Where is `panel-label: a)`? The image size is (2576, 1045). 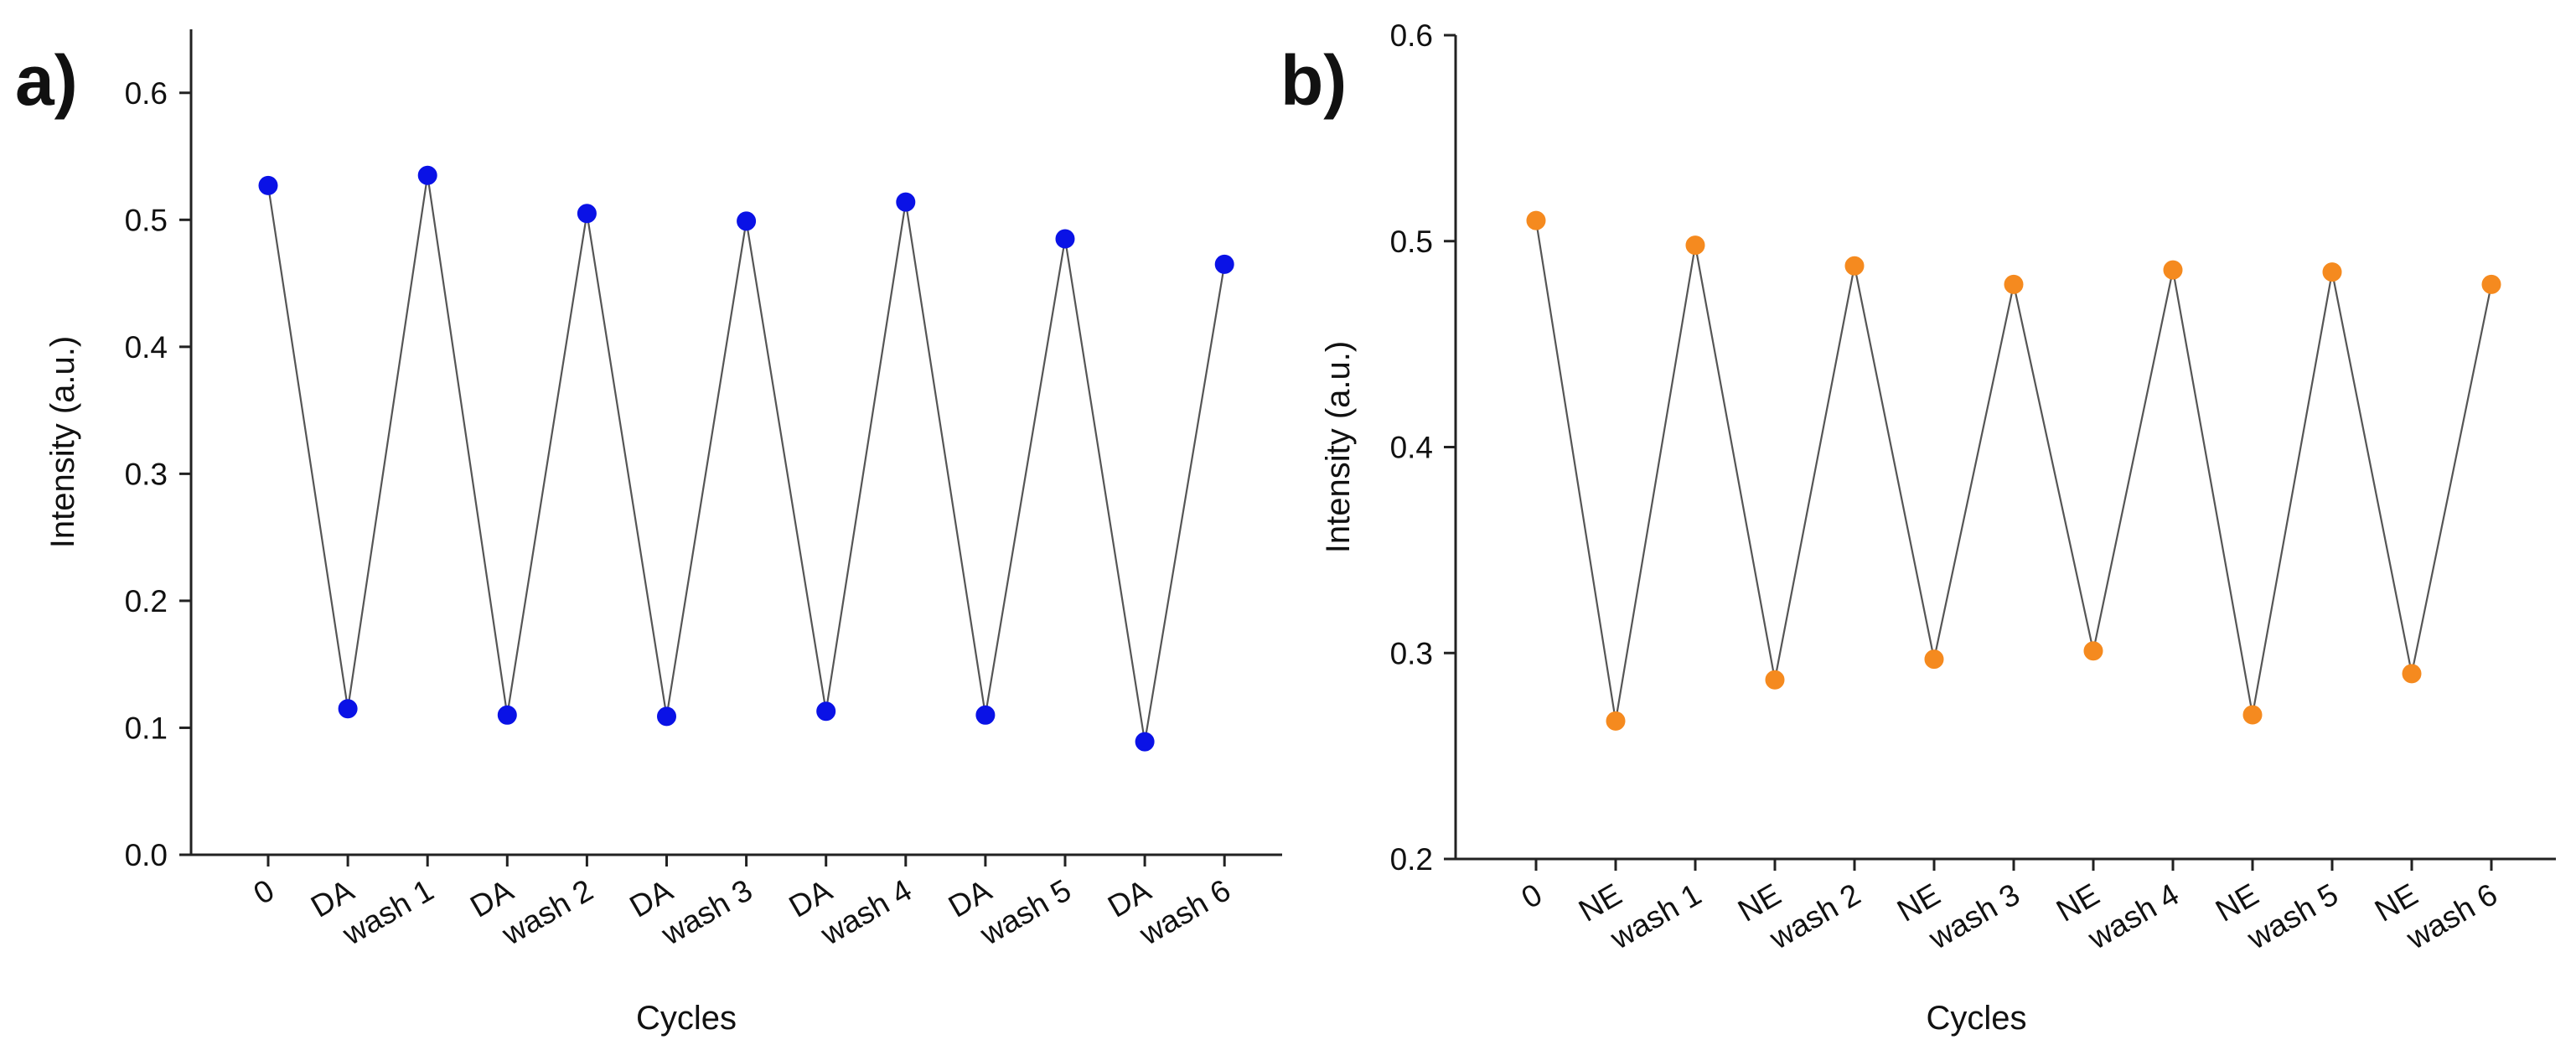
panel-label: a) is located at coordinates (46, 80).